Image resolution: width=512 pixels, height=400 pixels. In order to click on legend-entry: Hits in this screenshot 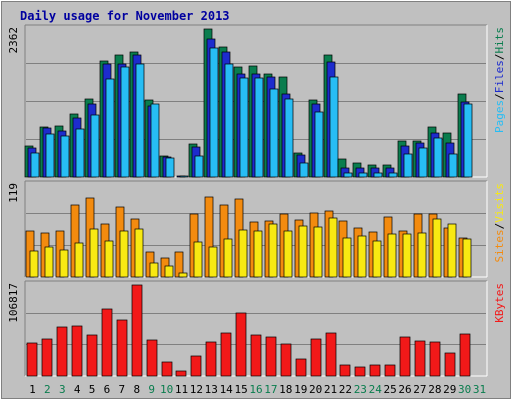, I will do `click(499, 40)`.